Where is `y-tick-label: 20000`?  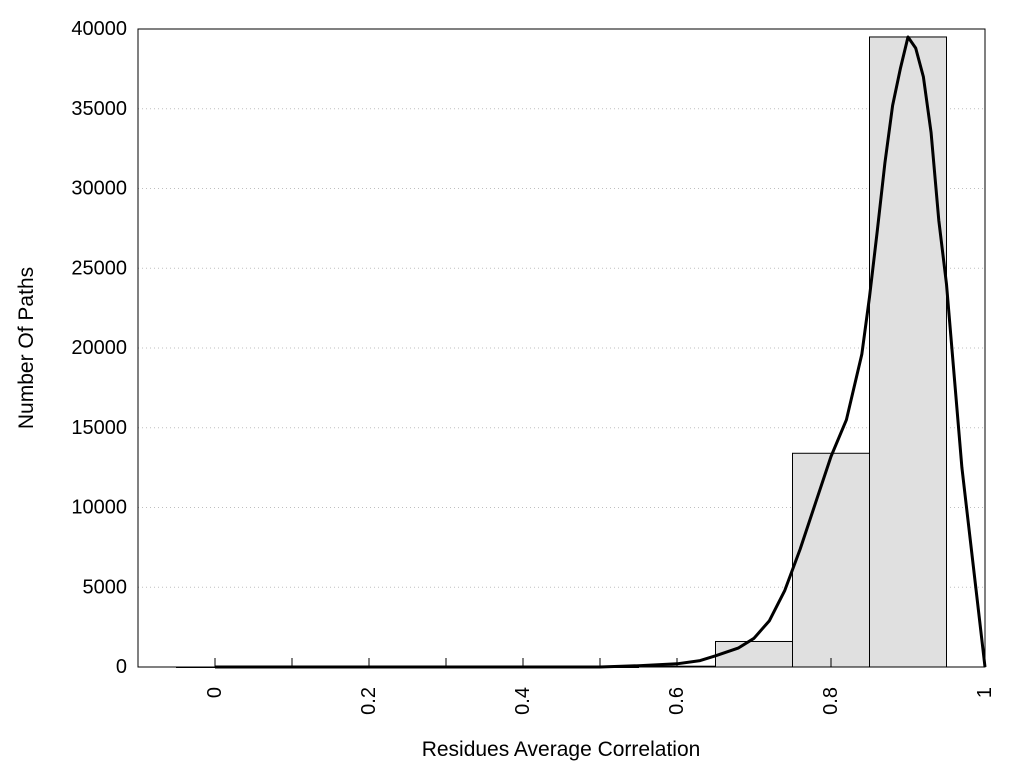
y-tick-label: 20000 is located at coordinates (99, 348).